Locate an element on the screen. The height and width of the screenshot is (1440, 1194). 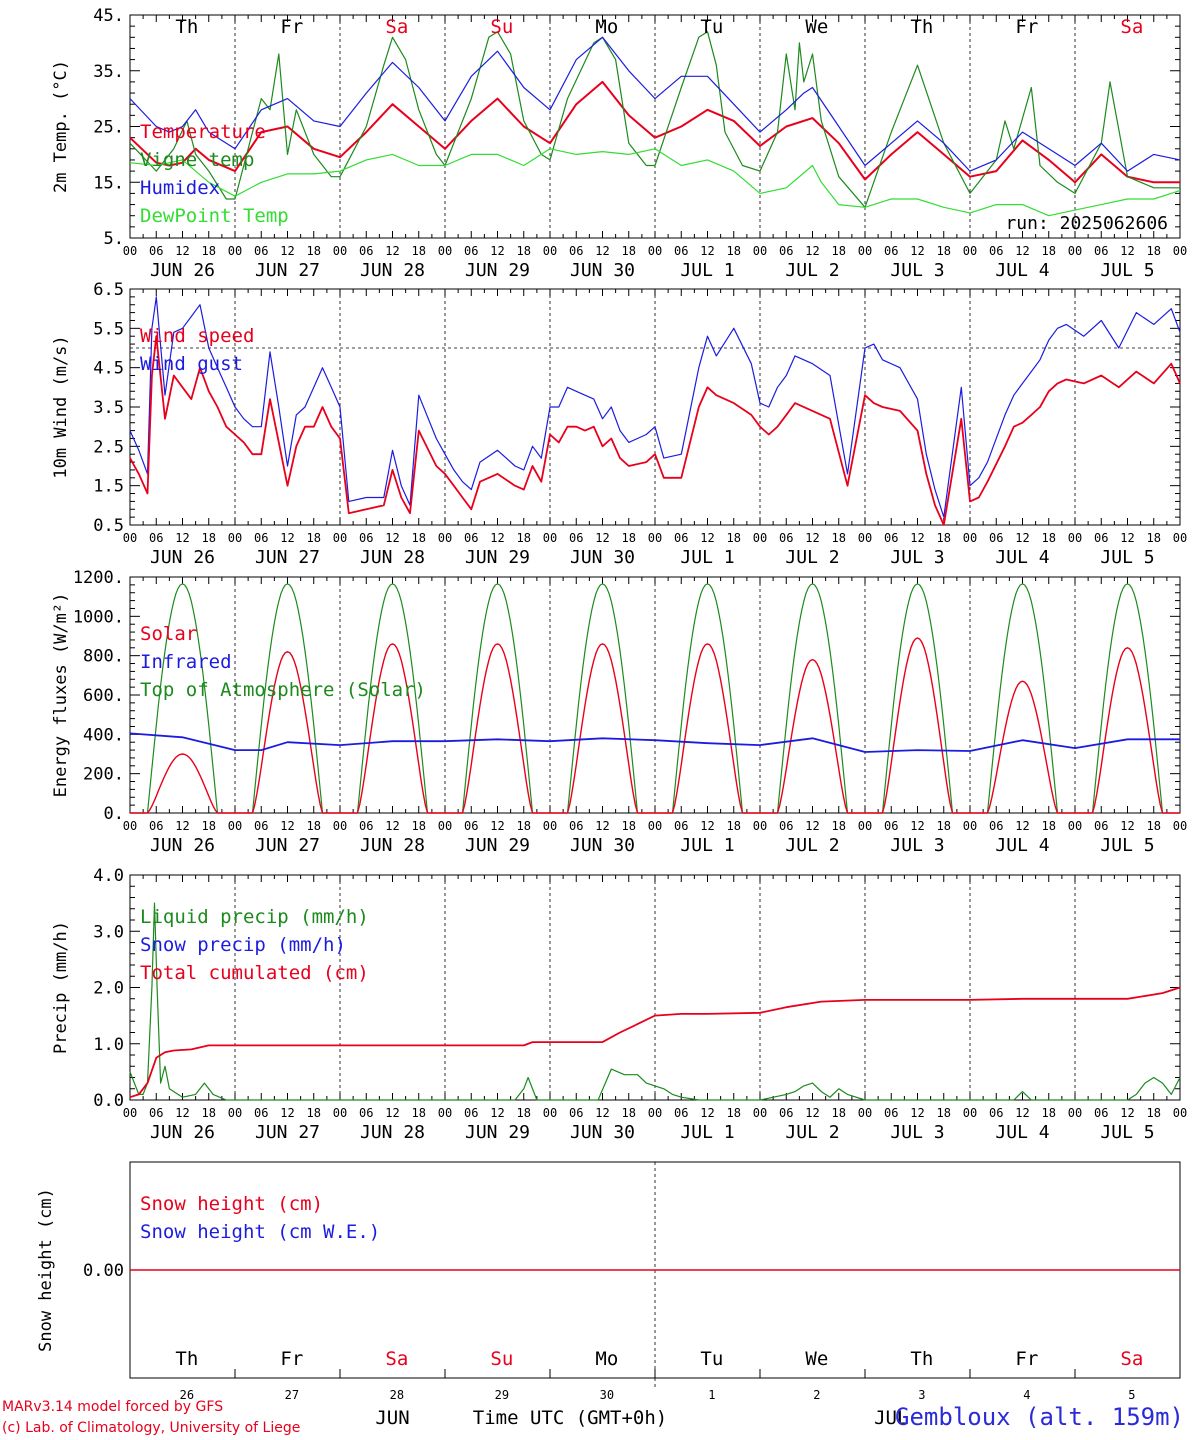
y-axis-label: Snow height (cm) is located at coordinates (46, 1270).